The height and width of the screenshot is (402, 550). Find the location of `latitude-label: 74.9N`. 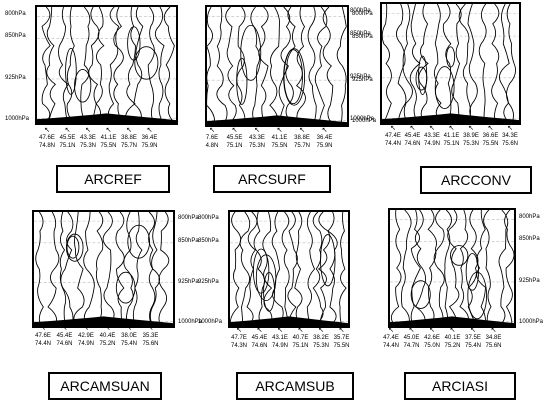

latitude-label: 74.9N is located at coordinates (431, 144).